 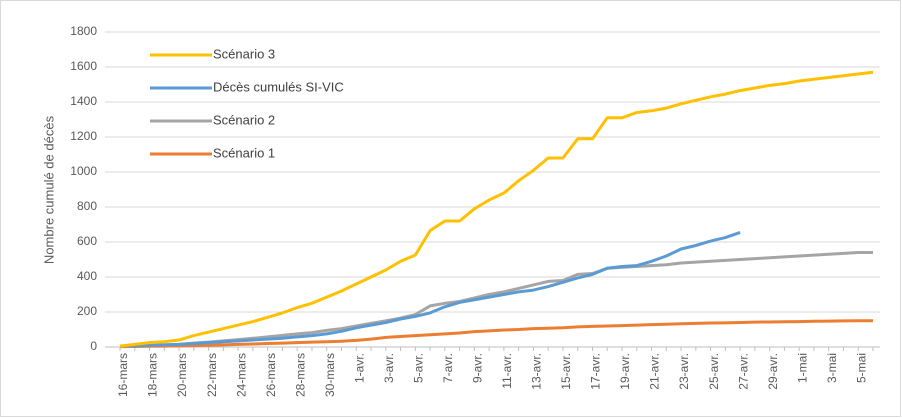 I want to click on x-tick-label: 21-avr., so click(x=655, y=371).